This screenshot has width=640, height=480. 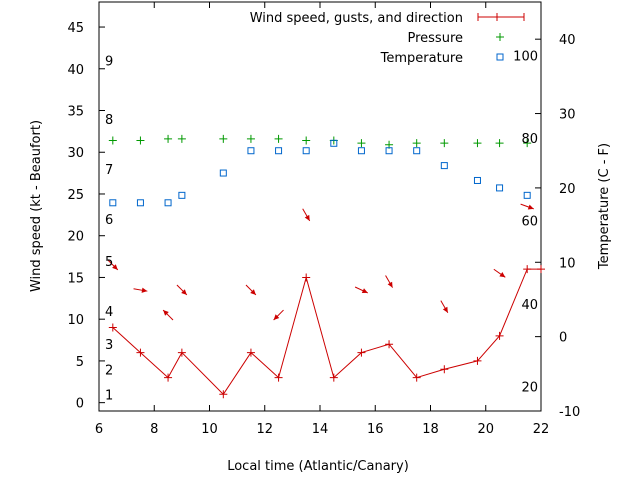 What do you see at coordinates (75, 320) in the screenshot?
I see `y-tick-label-left: 10` at bounding box center [75, 320].